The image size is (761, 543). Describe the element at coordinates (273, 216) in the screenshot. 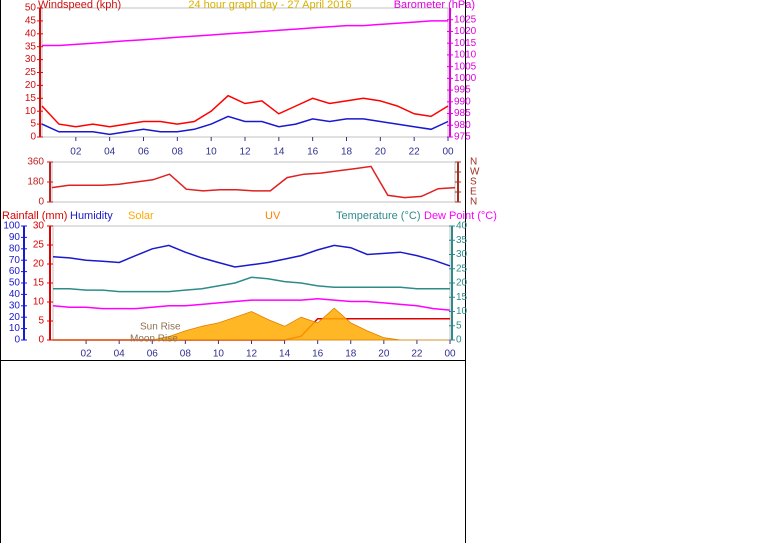

I see `uv-label: UV` at that location.